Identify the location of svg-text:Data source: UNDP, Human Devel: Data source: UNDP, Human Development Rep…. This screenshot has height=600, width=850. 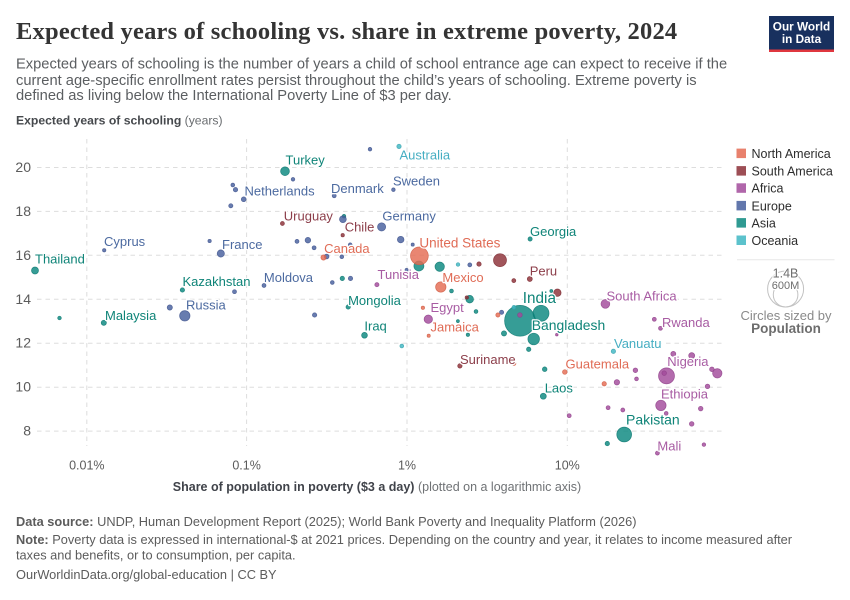
(326, 521).